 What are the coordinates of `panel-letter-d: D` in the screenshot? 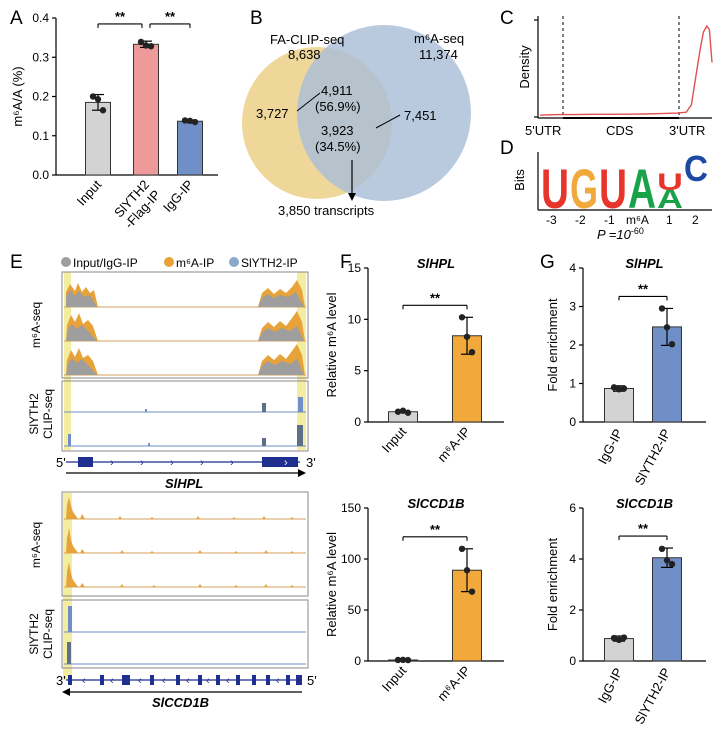 It's located at (507, 148).